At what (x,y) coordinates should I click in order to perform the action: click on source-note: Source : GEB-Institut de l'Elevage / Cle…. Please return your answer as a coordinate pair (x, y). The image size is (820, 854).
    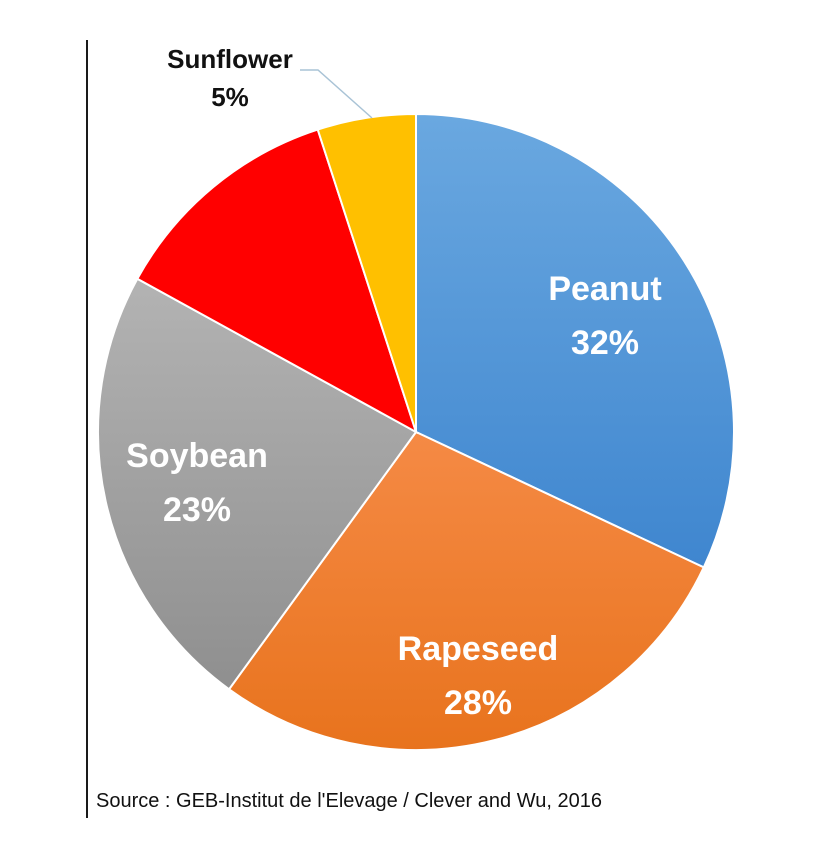
    Looking at the image, I should click on (349, 801).